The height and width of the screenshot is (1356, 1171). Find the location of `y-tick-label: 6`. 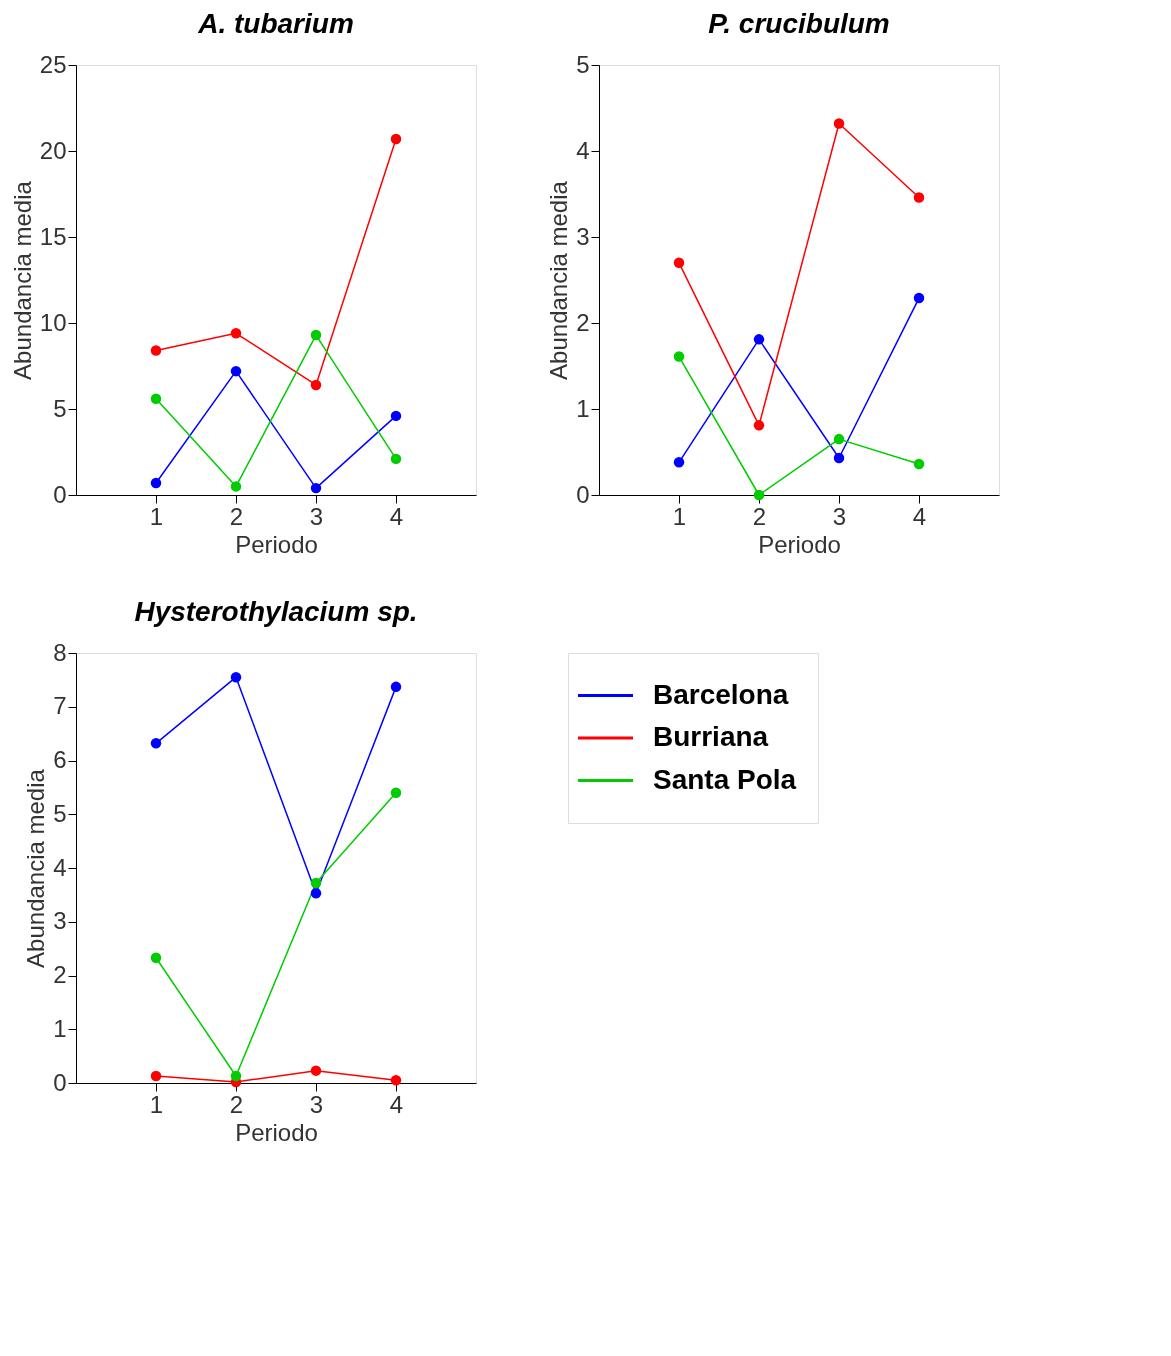

y-tick-label: 6 is located at coordinates (60, 759).